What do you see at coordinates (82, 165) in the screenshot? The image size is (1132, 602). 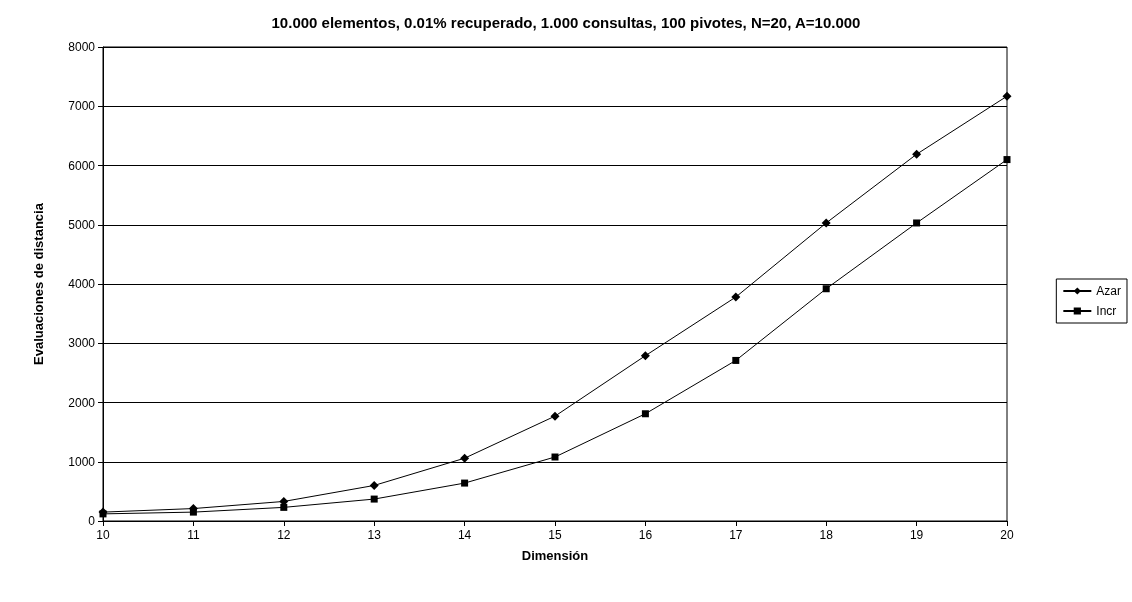 I see `y-tick-label: 6000` at bounding box center [82, 165].